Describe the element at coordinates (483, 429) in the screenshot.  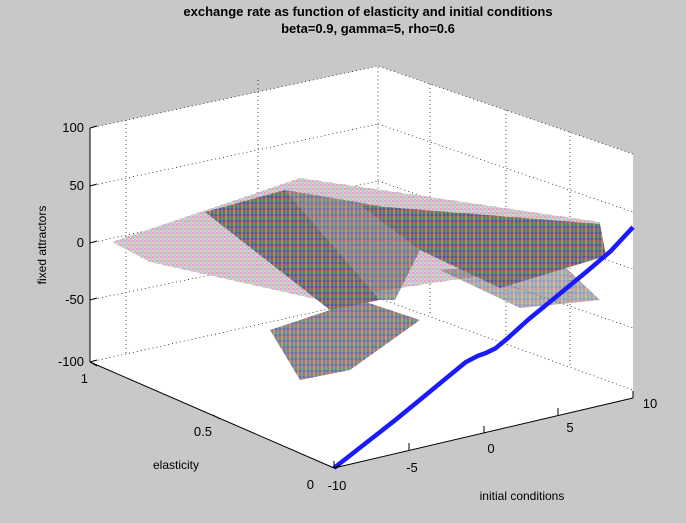
I see `x-axis-ticks` at that location.